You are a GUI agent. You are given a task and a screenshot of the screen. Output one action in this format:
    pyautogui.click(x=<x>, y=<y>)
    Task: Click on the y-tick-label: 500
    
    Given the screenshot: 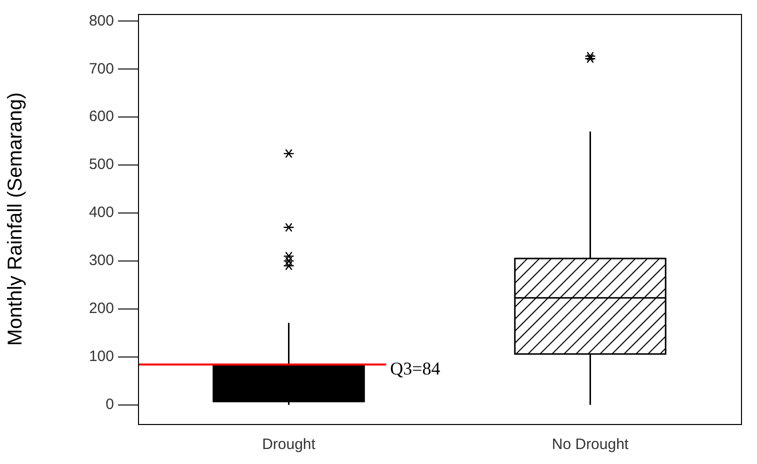 What is the action you would take?
    pyautogui.click(x=101, y=165)
    